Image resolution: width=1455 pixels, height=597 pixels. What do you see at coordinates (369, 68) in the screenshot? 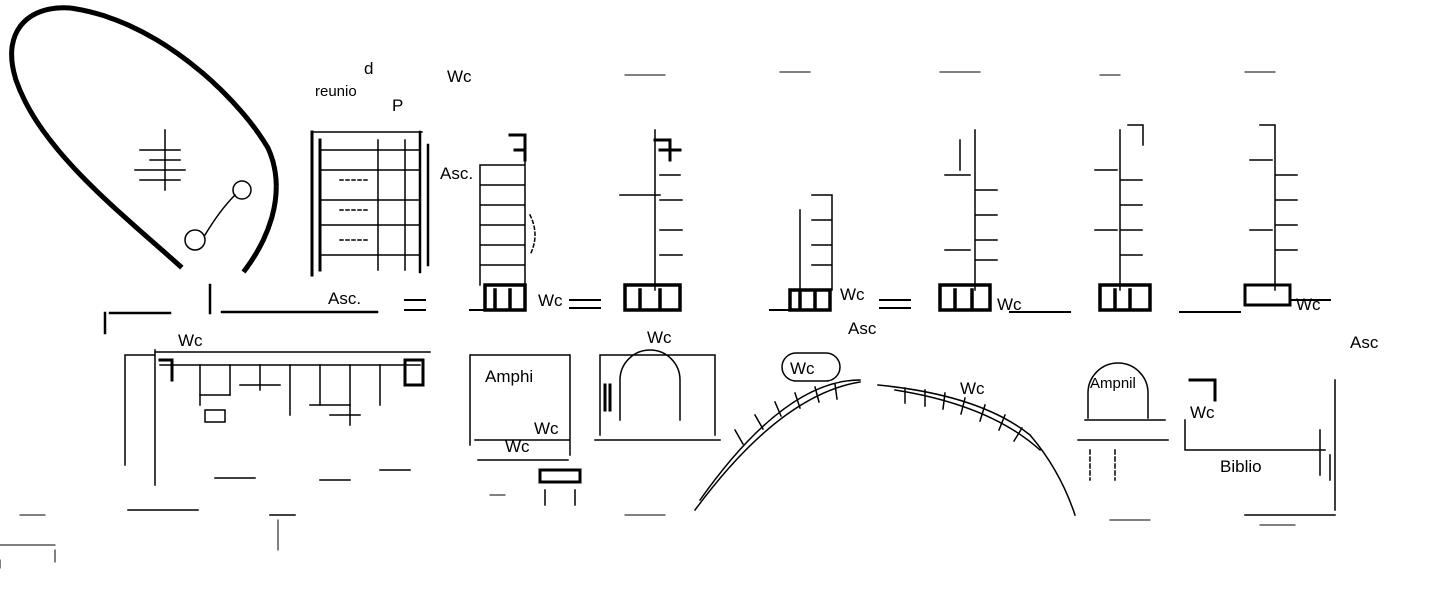
I see `label-d: d` at bounding box center [369, 68].